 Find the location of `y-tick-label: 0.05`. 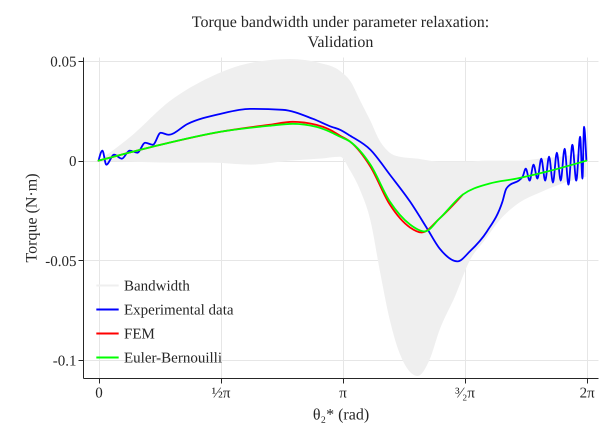

y-tick-label: 0.05 is located at coordinates (63, 62).